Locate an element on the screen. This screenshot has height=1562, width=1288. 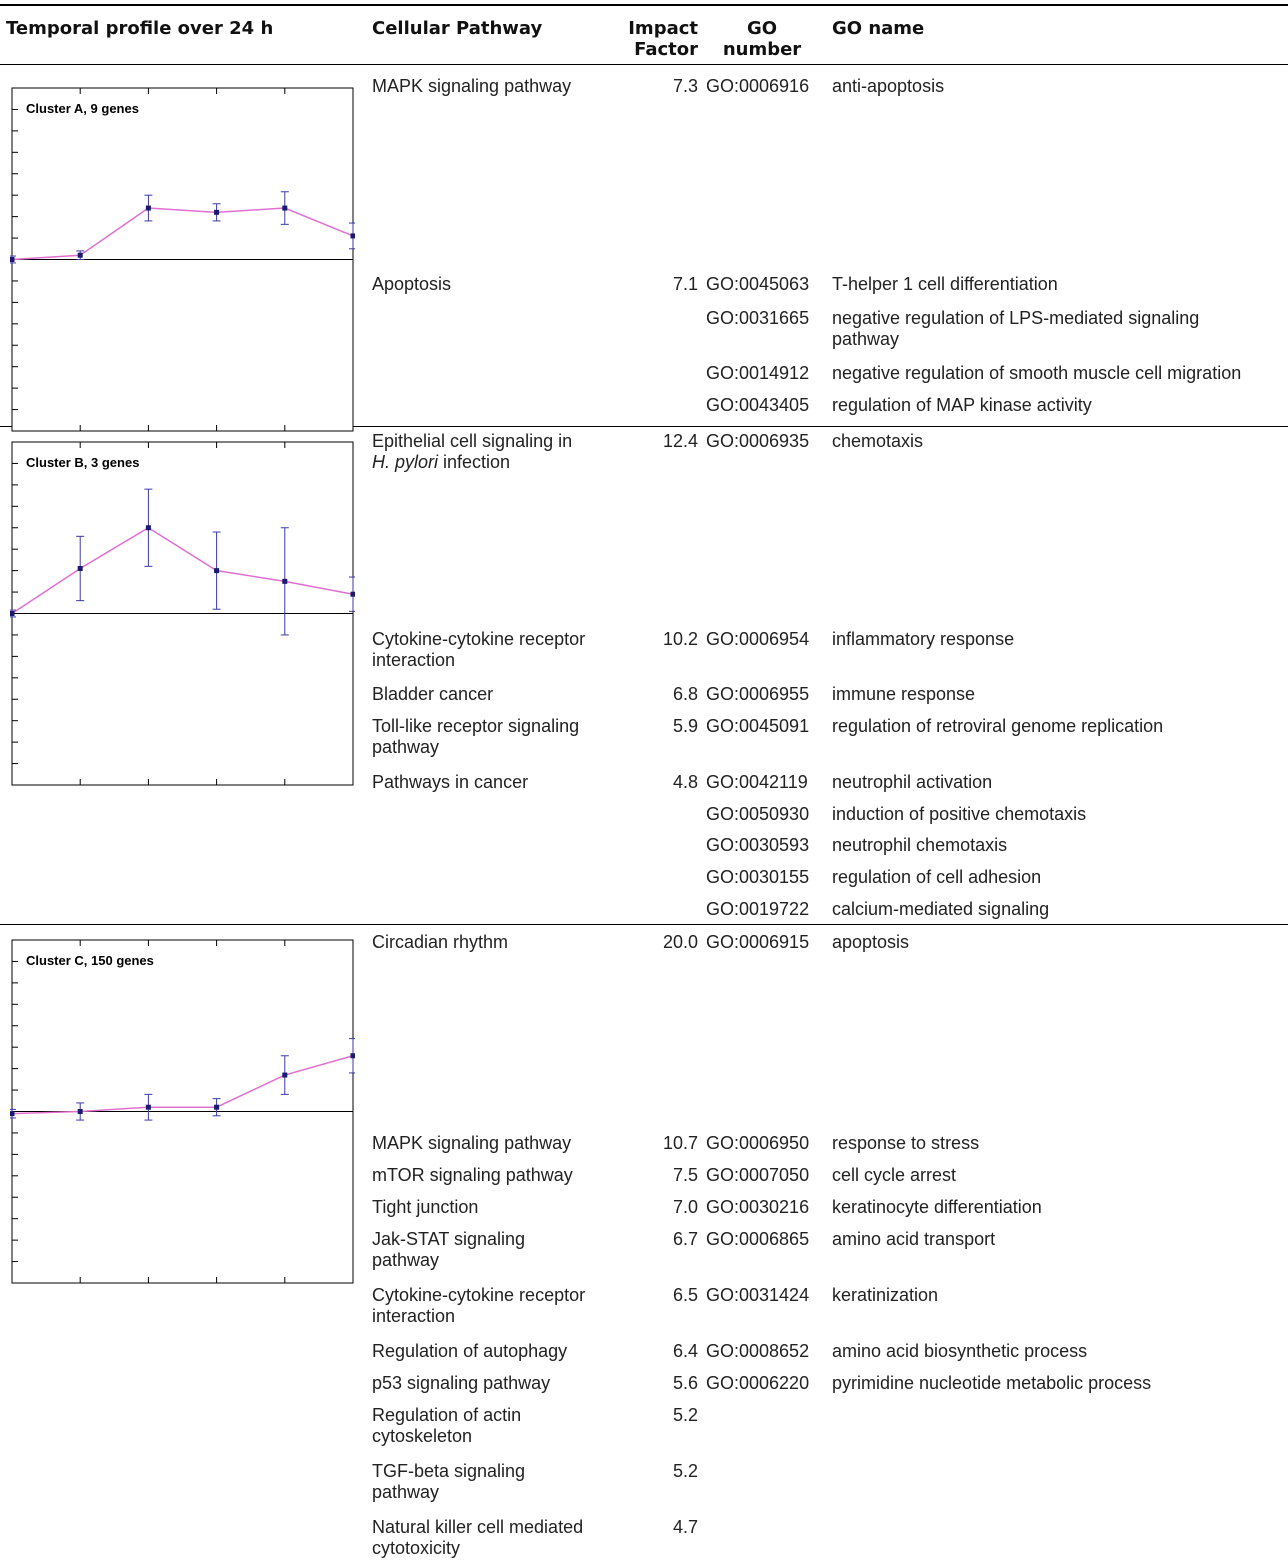
pathway-name: Circadian rhythm is located at coordinates (440, 942).